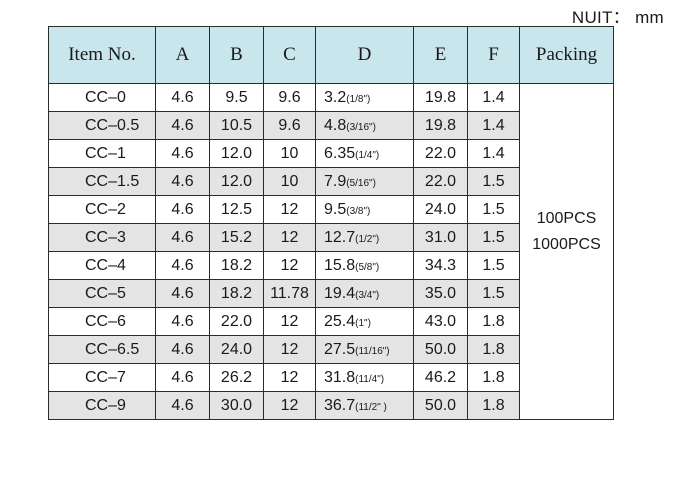 This screenshot has height=484, width=690. What do you see at coordinates (493, 125) in the screenshot?
I see `f-cell: 1.4` at bounding box center [493, 125].